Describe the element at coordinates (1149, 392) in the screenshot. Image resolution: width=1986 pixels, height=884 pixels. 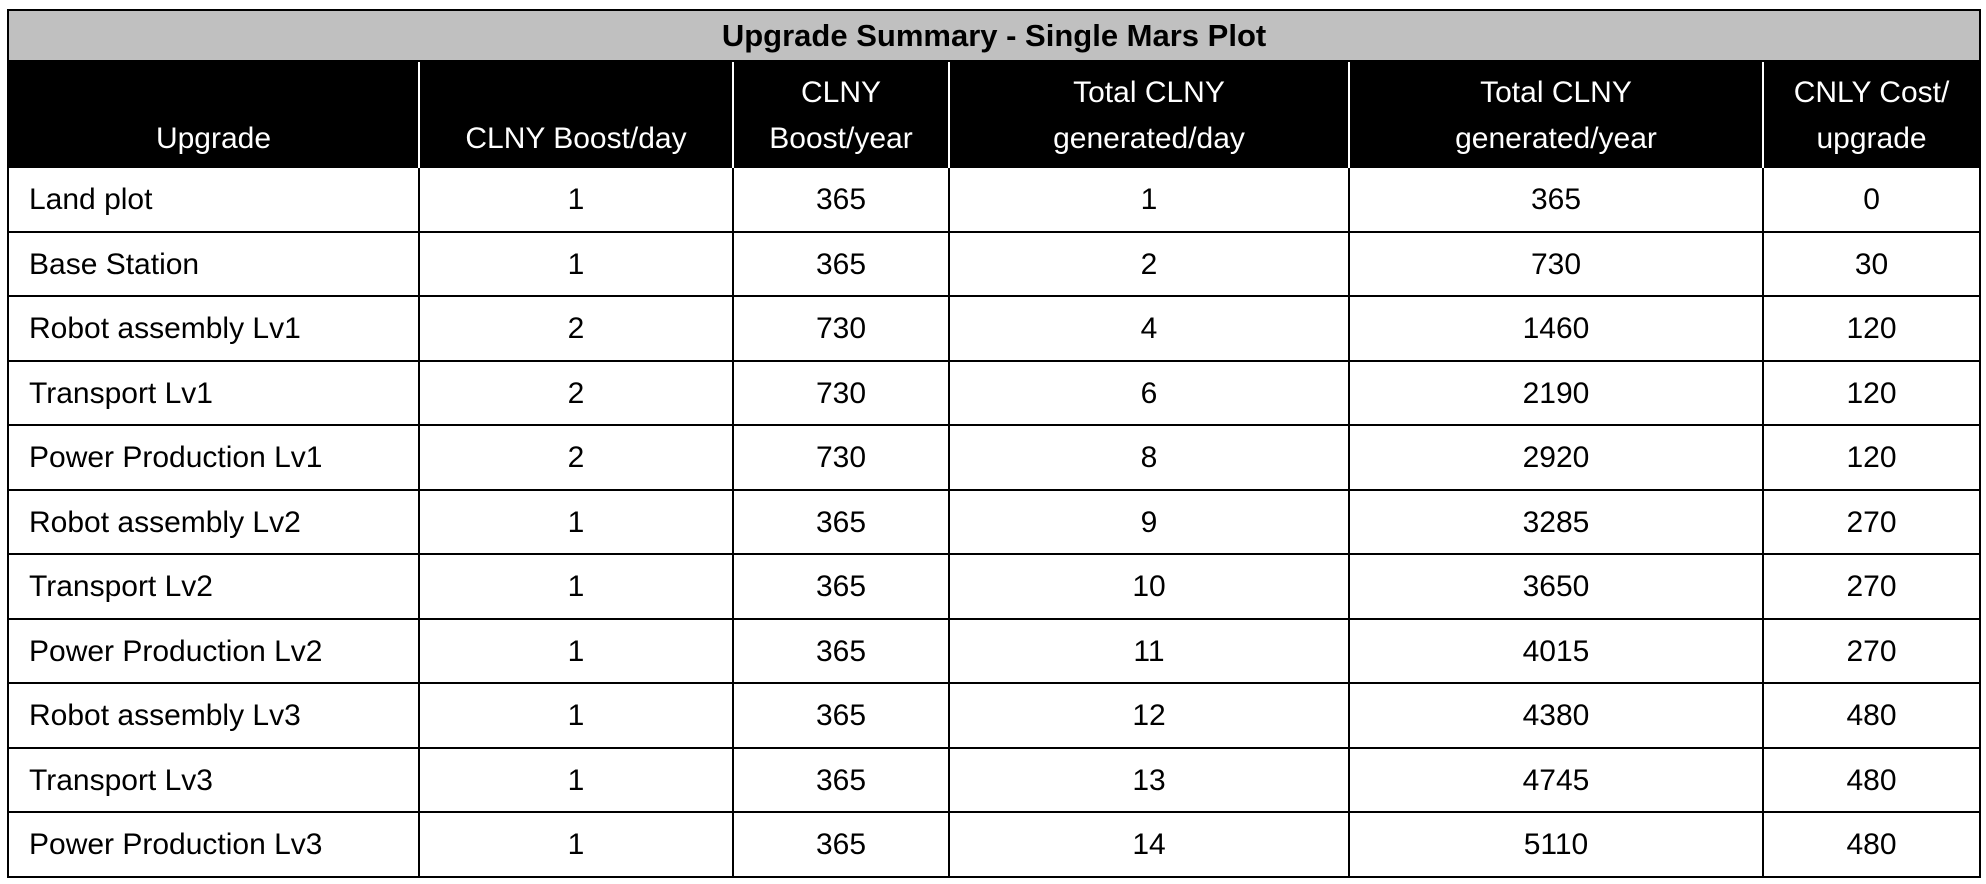
I see `cell-total-day: 6` at that location.